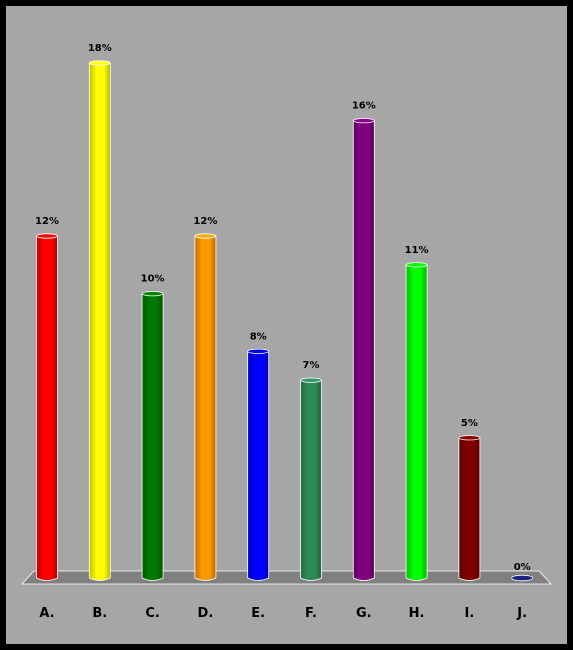 This screenshot has height=650, width=573. Describe the element at coordinates (99, 613) in the screenshot. I see `category-label: B.` at that location.